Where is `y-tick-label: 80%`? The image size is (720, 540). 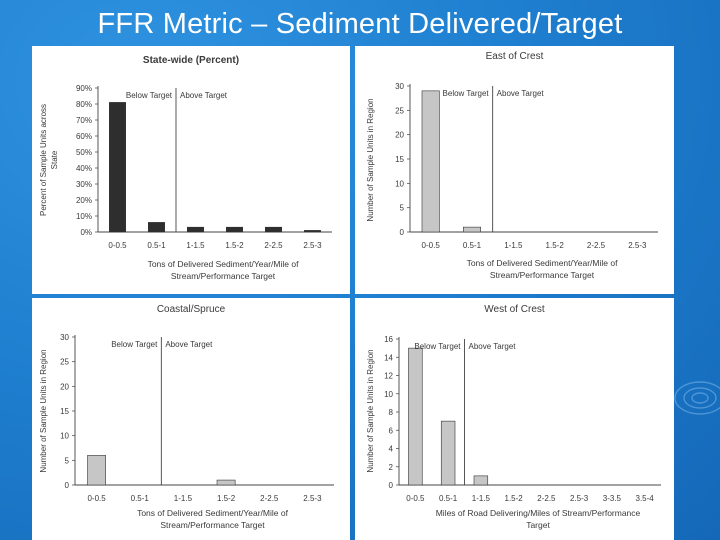
y-tick-label: 80% is located at coordinates (84, 104).